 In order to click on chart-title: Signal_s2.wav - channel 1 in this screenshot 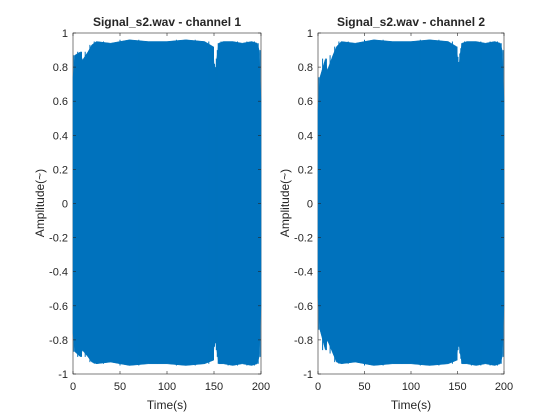, I will do `click(167, 22)`.